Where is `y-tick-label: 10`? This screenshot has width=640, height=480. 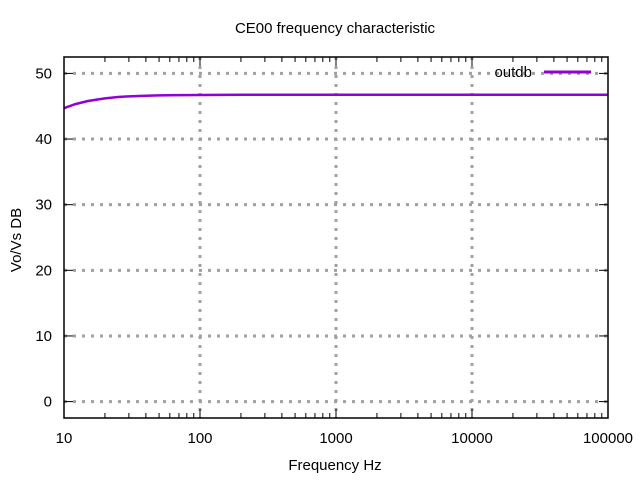 y-tick-label: 10 is located at coordinates (43, 336).